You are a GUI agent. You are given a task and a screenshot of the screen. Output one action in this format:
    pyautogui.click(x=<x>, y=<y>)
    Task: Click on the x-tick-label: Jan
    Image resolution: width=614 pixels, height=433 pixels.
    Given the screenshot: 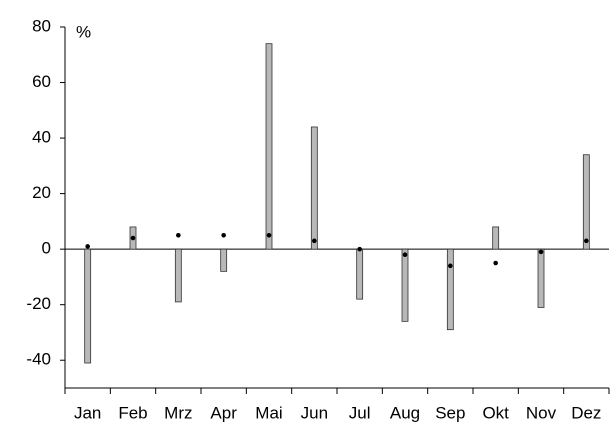 What is the action you would take?
    pyautogui.click(x=87, y=412)
    